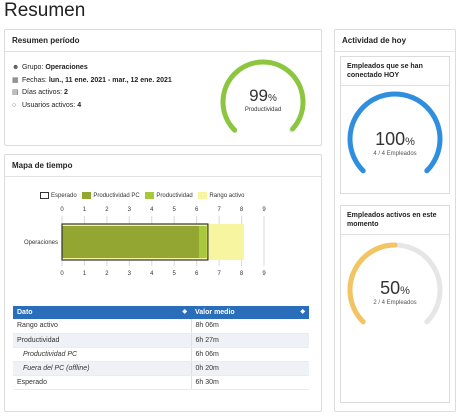 The height and width of the screenshot is (419, 460). I want to click on connected-today-gauge, so click(395, 132).